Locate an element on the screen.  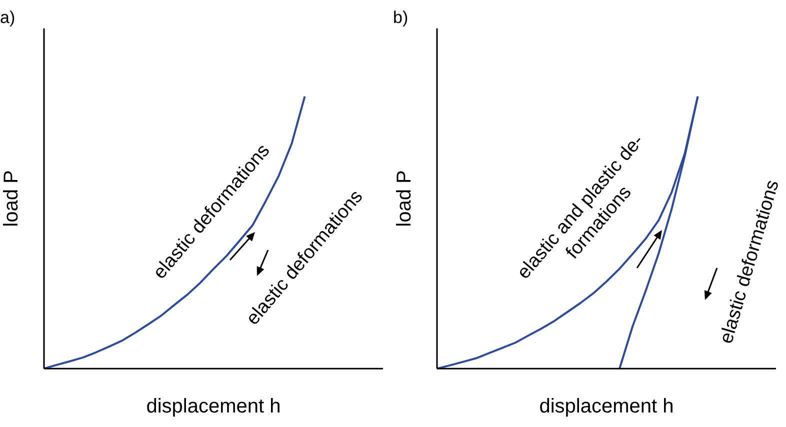
chart-title: b) is located at coordinates (400, 17).